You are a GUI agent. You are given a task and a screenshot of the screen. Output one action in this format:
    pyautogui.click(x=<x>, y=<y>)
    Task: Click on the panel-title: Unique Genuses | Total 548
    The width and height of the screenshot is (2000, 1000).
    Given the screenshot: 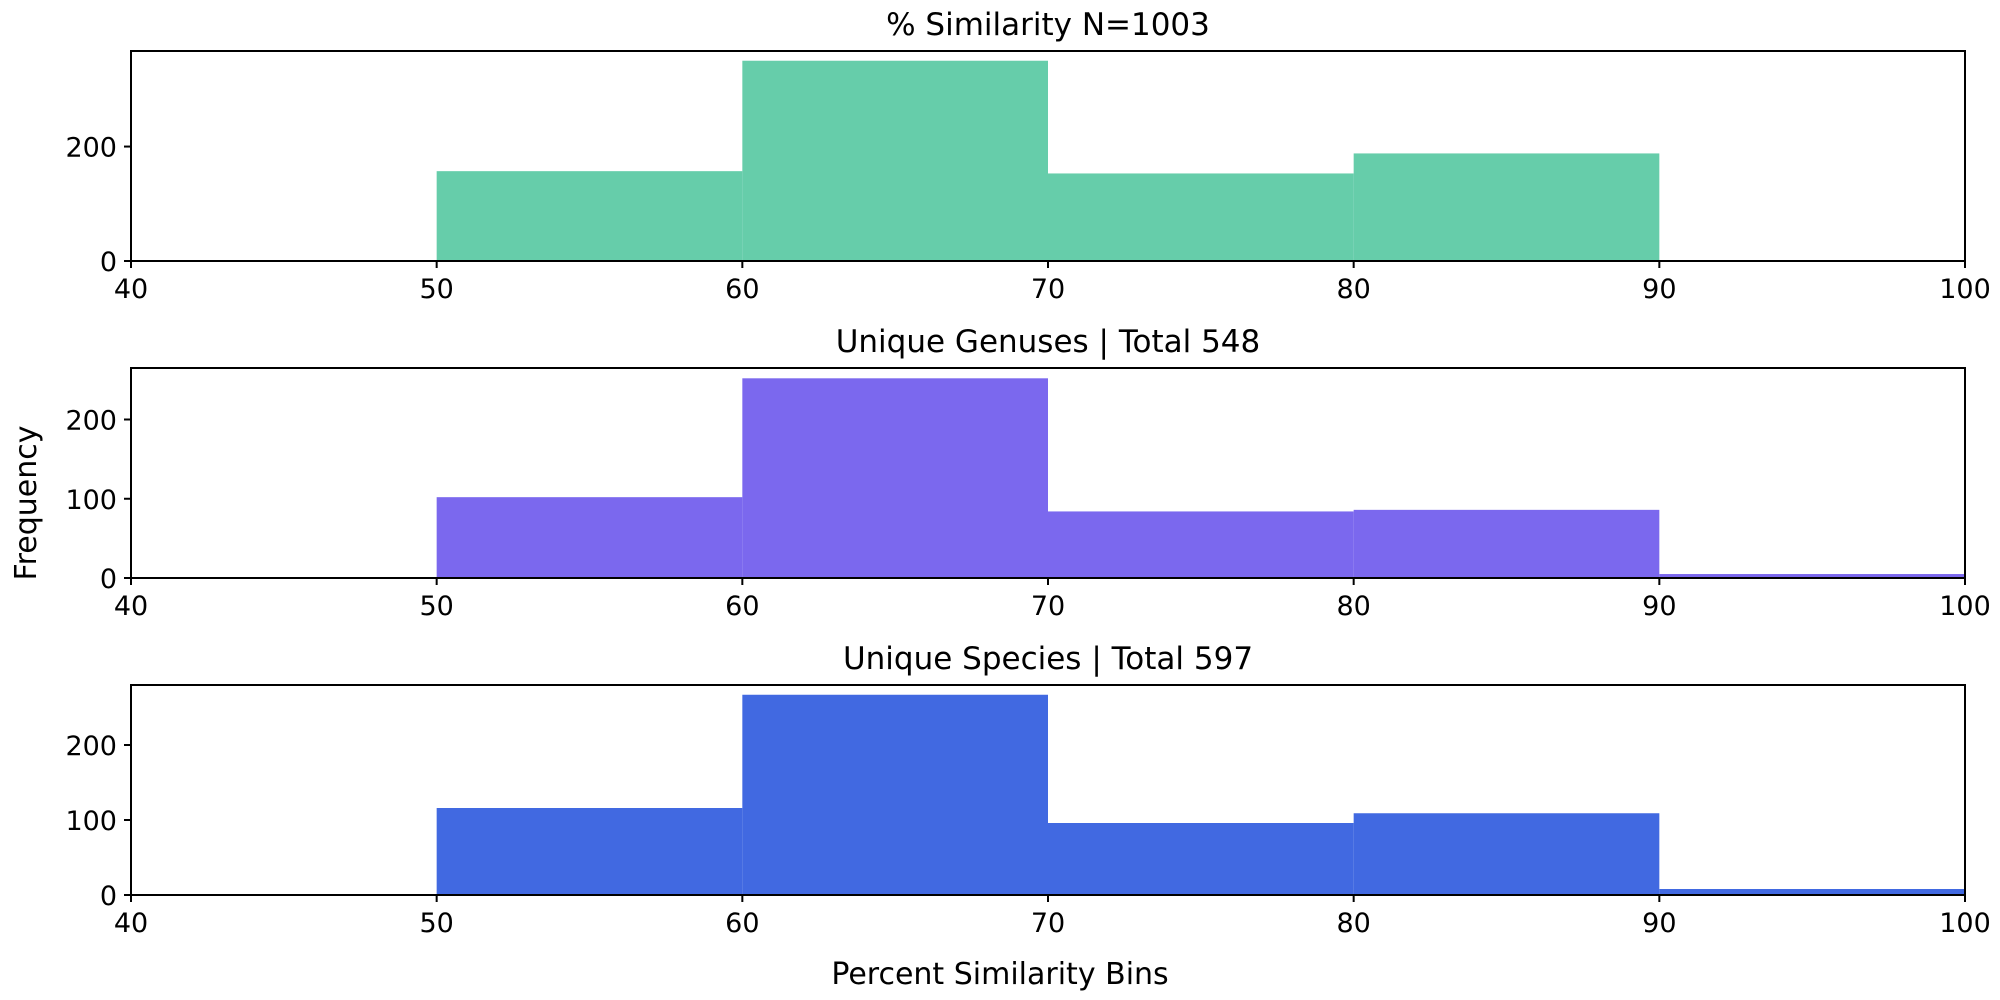 What is the action you would take?
    pyautogui.click(x=1048, y=342)
    